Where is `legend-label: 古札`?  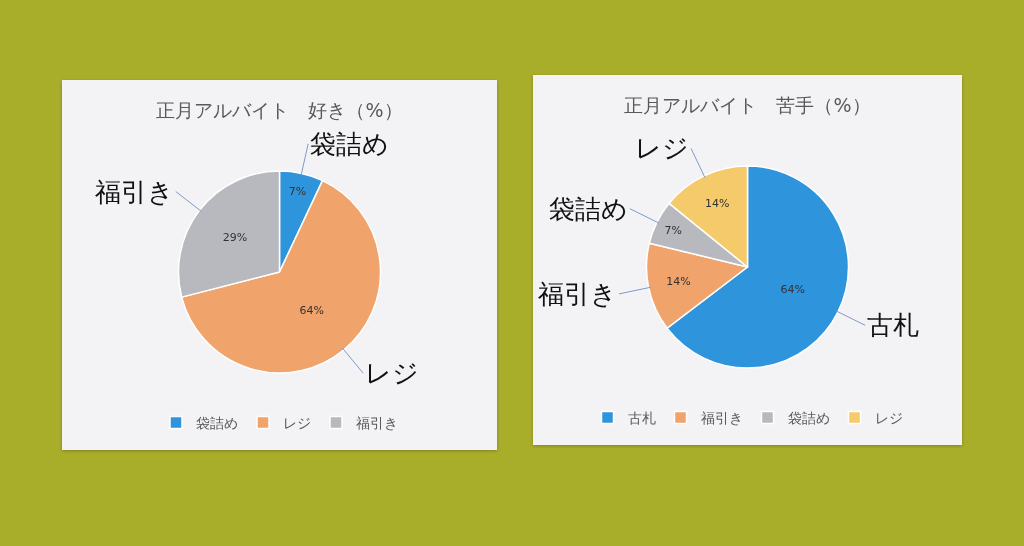
legend-label: 古札 is located at coordinates (641, 417).